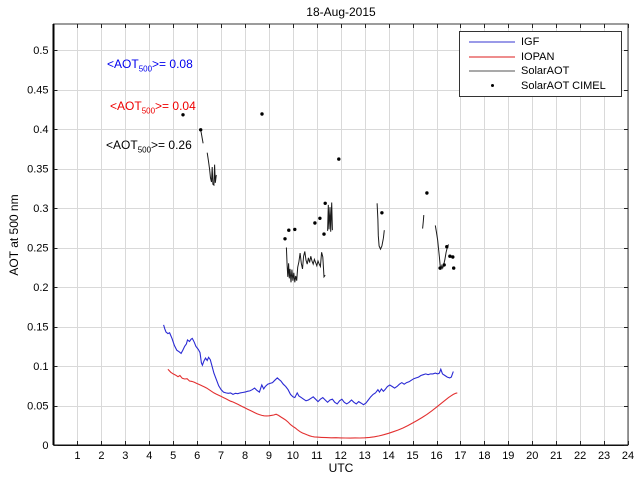 This screenshot has height=480, width=640. I want to click on x-axis-label: UTC, so click(341, 468).